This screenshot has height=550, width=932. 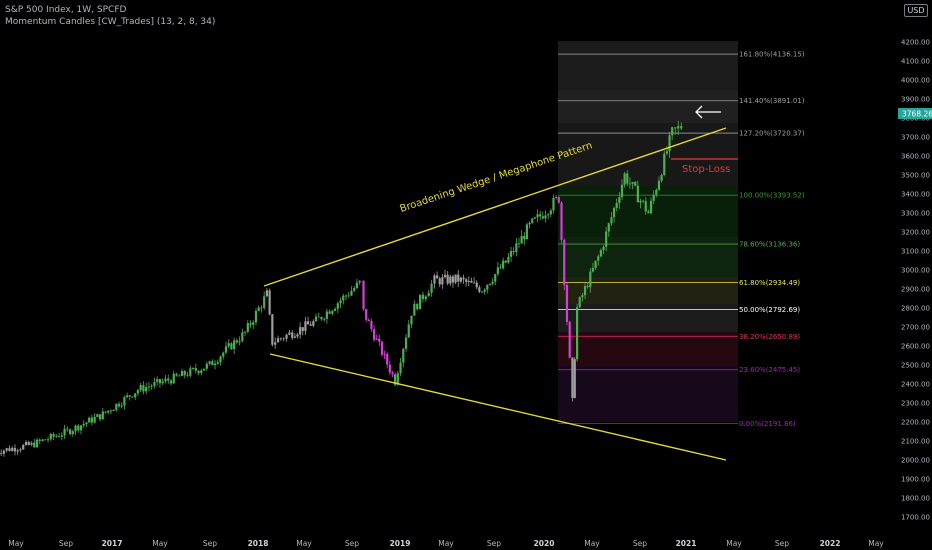 I want to click on time-tick-label: 2021, so click(x=686, y=543).